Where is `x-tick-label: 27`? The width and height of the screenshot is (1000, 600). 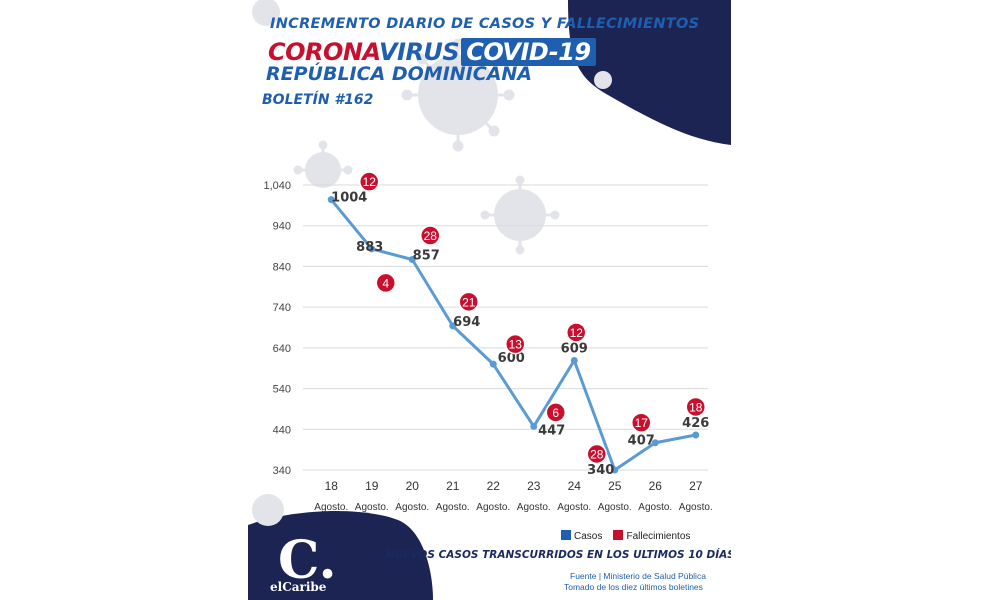 x-tick-label: 27 is located at coordinates (696, 486).